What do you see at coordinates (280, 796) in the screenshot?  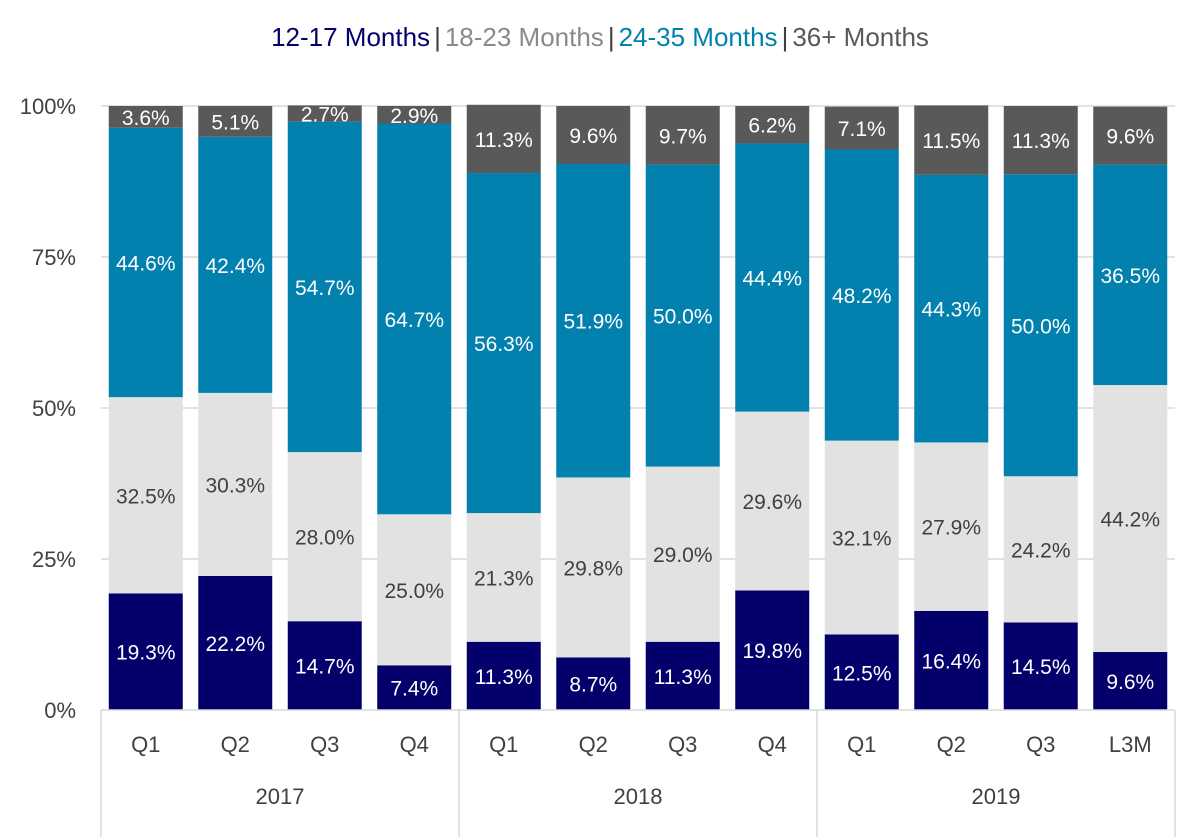 I see `group-label: 2017` at bounding box center [280, 796].